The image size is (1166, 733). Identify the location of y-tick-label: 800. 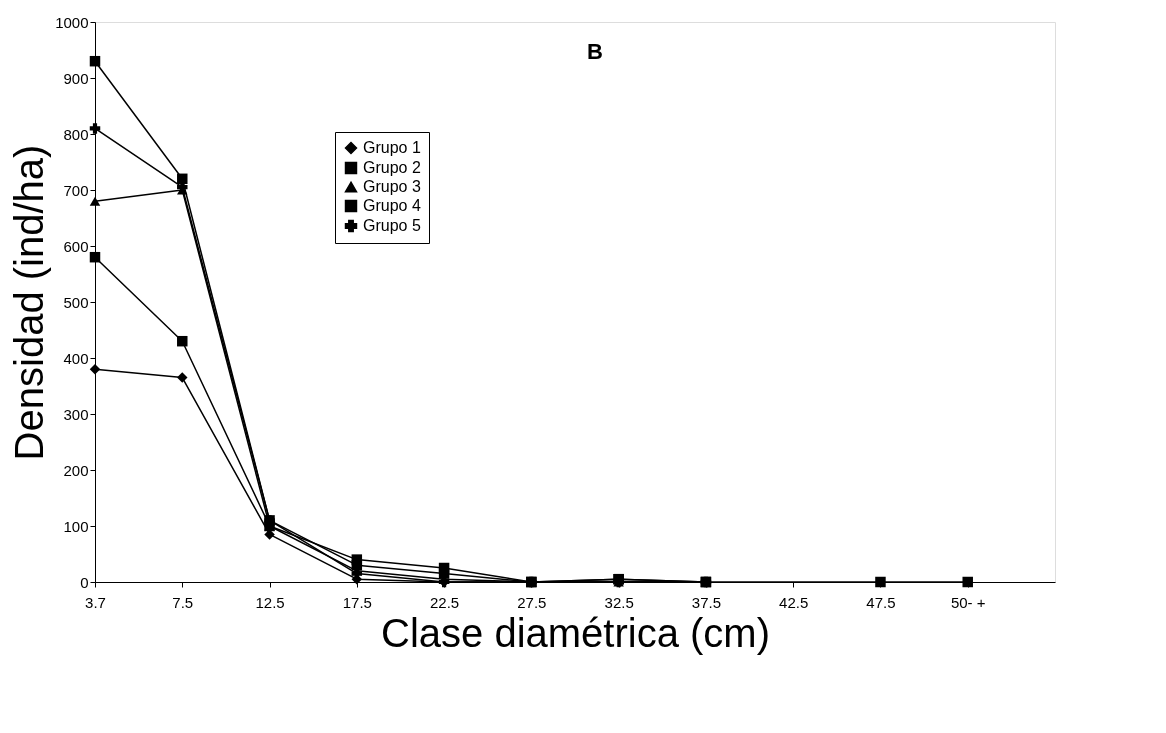
(76, 134).